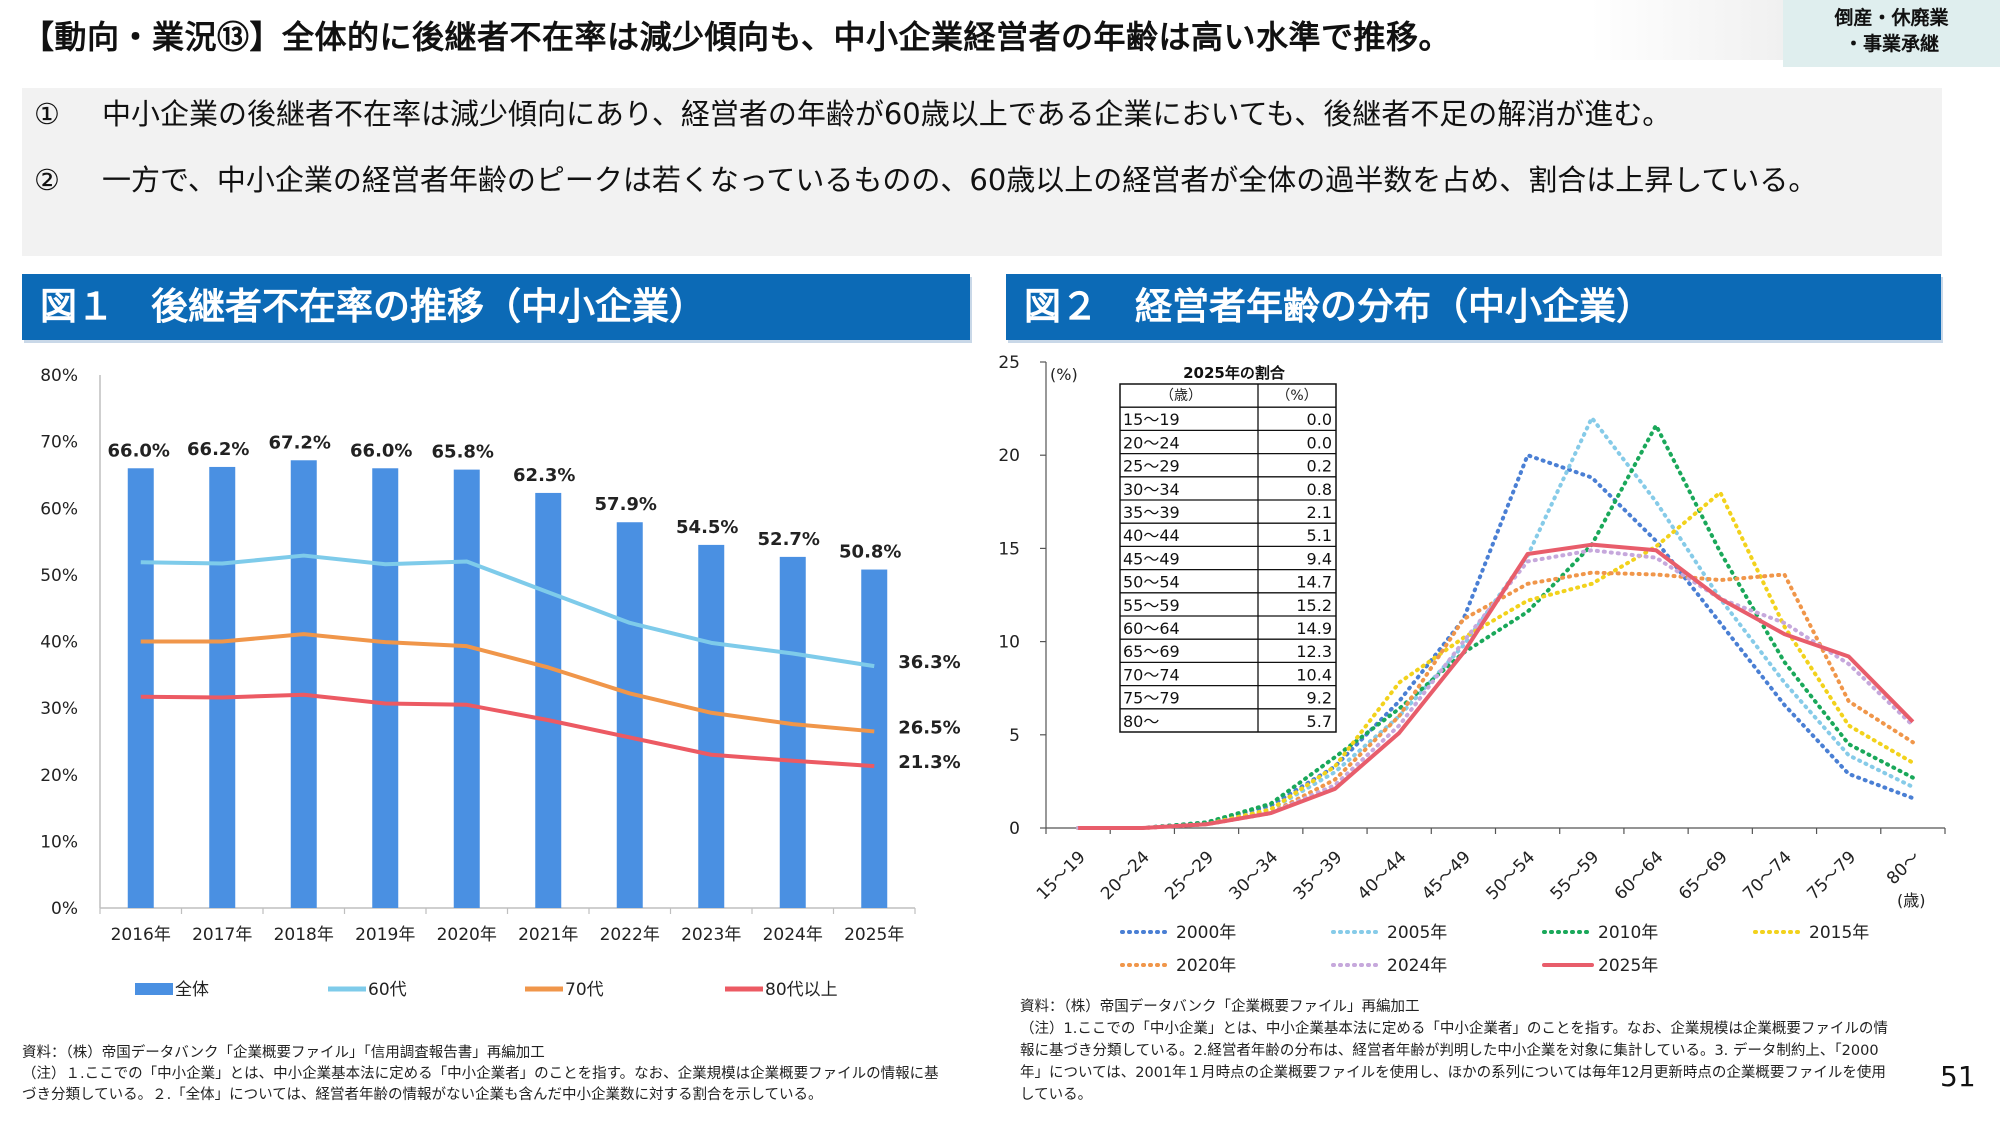 The width and height of the screenshot is (2000, 1125). I want to click on x-tick-label: 65～69, so click(1703, 875).